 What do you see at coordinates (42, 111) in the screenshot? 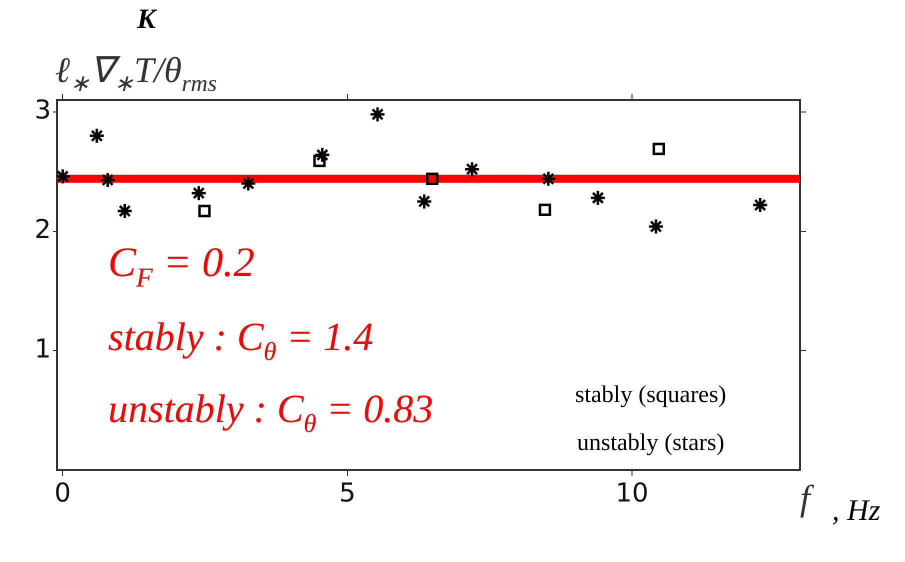
I see `y-tick-label: 3` at bounding box center [42, 111].